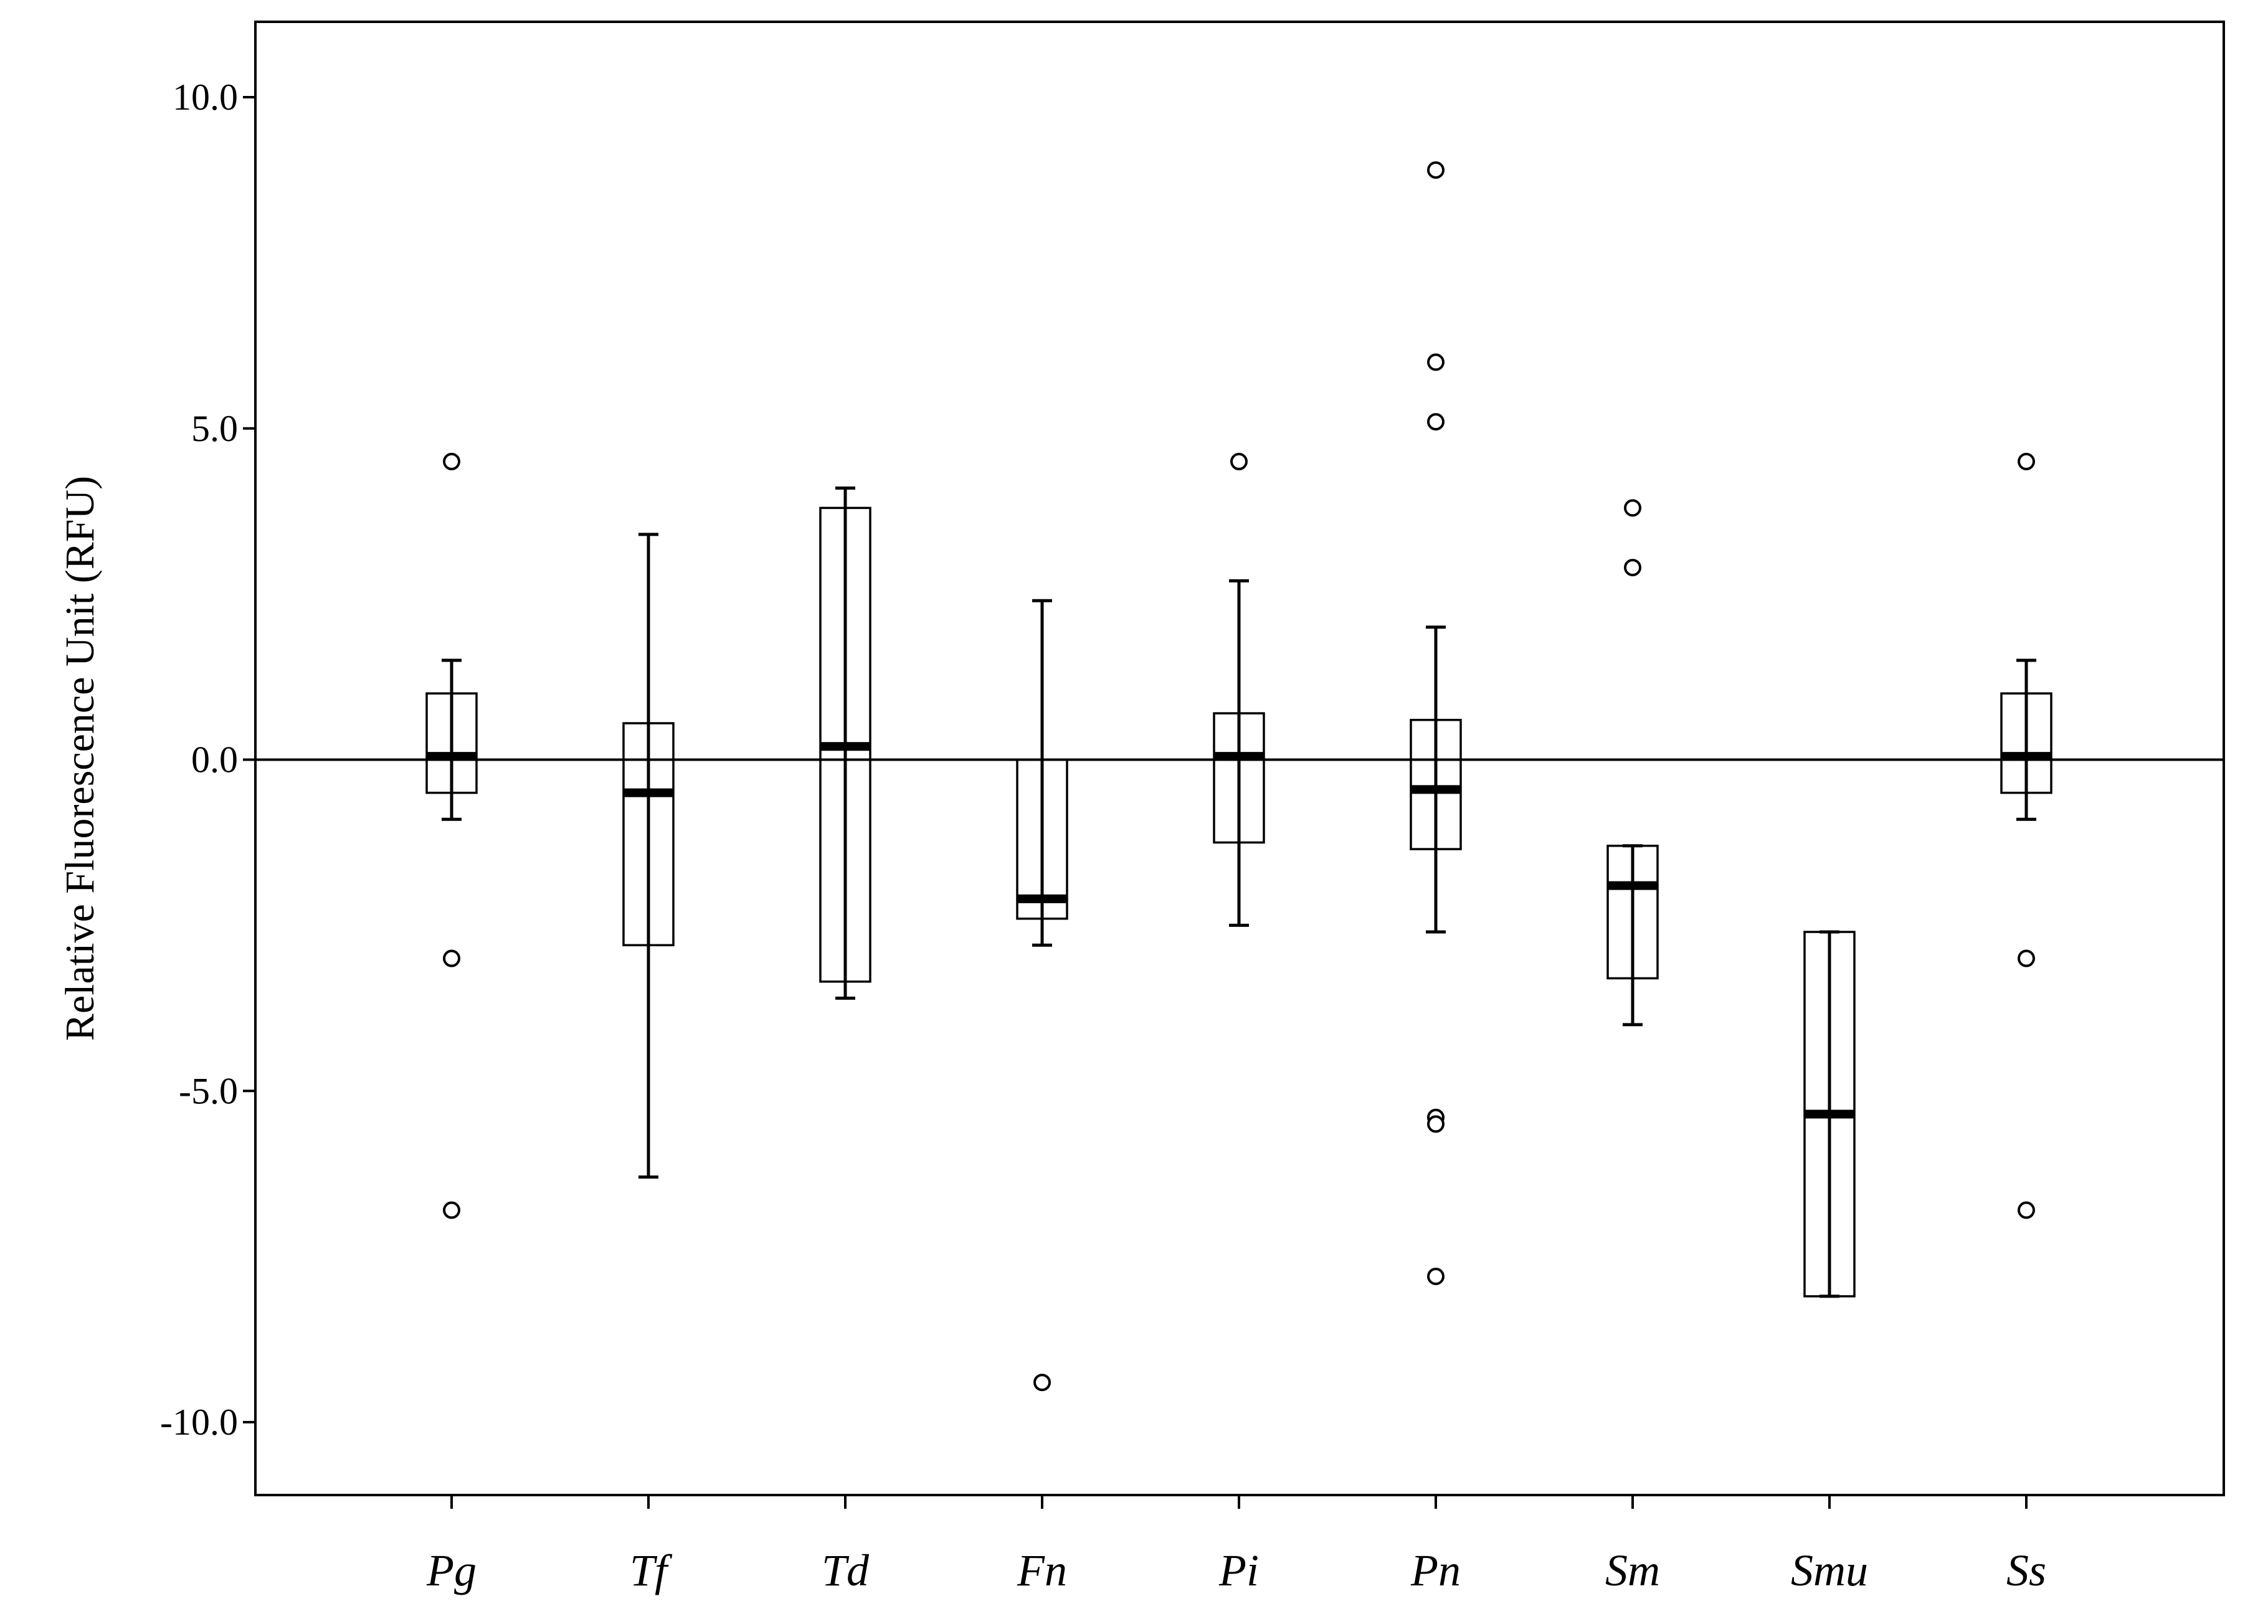  Describe the element at coordinates (1830, 1114) in the screenshot. I see `box-smu` at that location.